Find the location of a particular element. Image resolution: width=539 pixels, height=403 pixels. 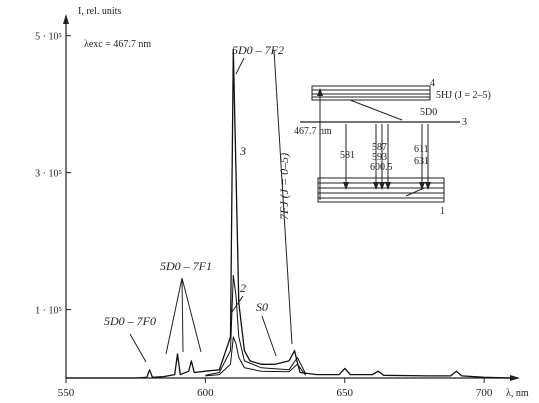

level-5hj-label: 5HJ (J = 2–5) is located at coordinates (463, 95).